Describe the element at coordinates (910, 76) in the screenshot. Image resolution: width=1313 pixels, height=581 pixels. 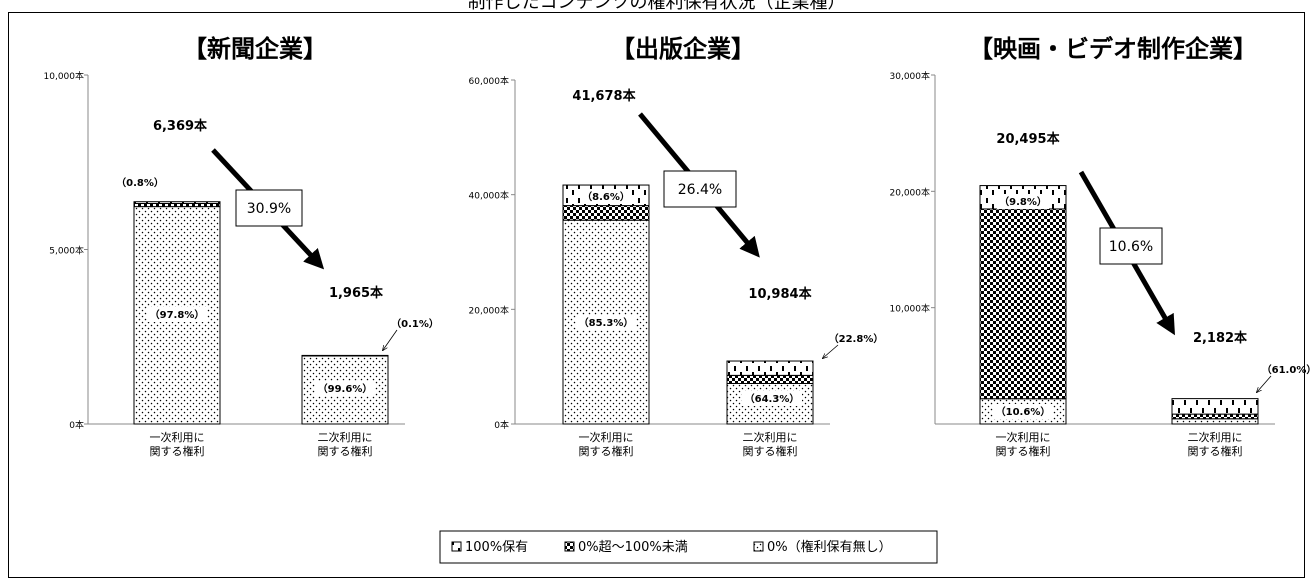
I see `y-tick-label: 30,000本` at that location.